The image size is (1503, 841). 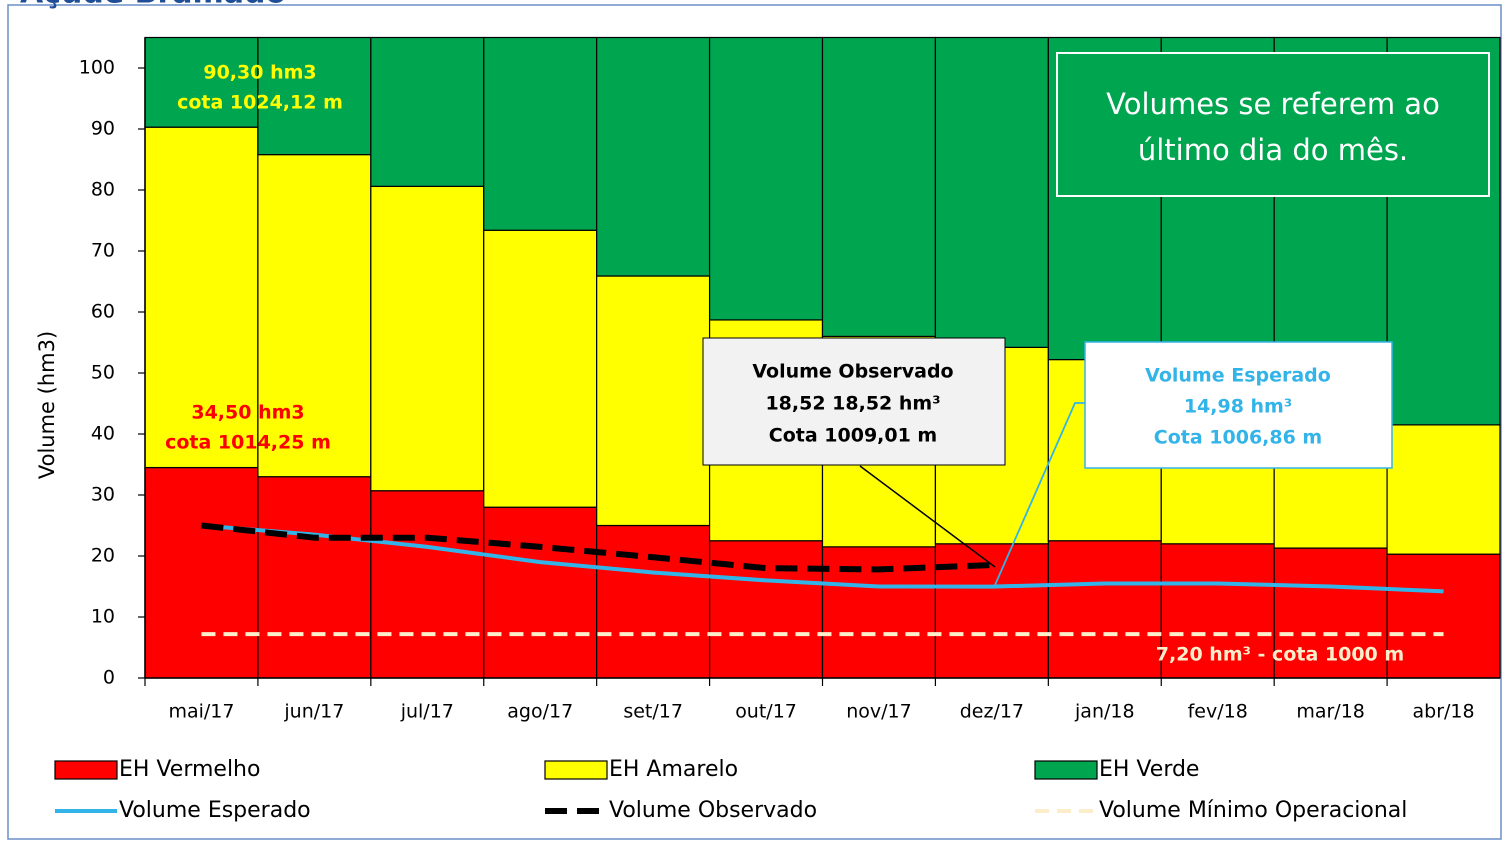 I want to click on y-tick-label: 40, so click(x=103, y=434).